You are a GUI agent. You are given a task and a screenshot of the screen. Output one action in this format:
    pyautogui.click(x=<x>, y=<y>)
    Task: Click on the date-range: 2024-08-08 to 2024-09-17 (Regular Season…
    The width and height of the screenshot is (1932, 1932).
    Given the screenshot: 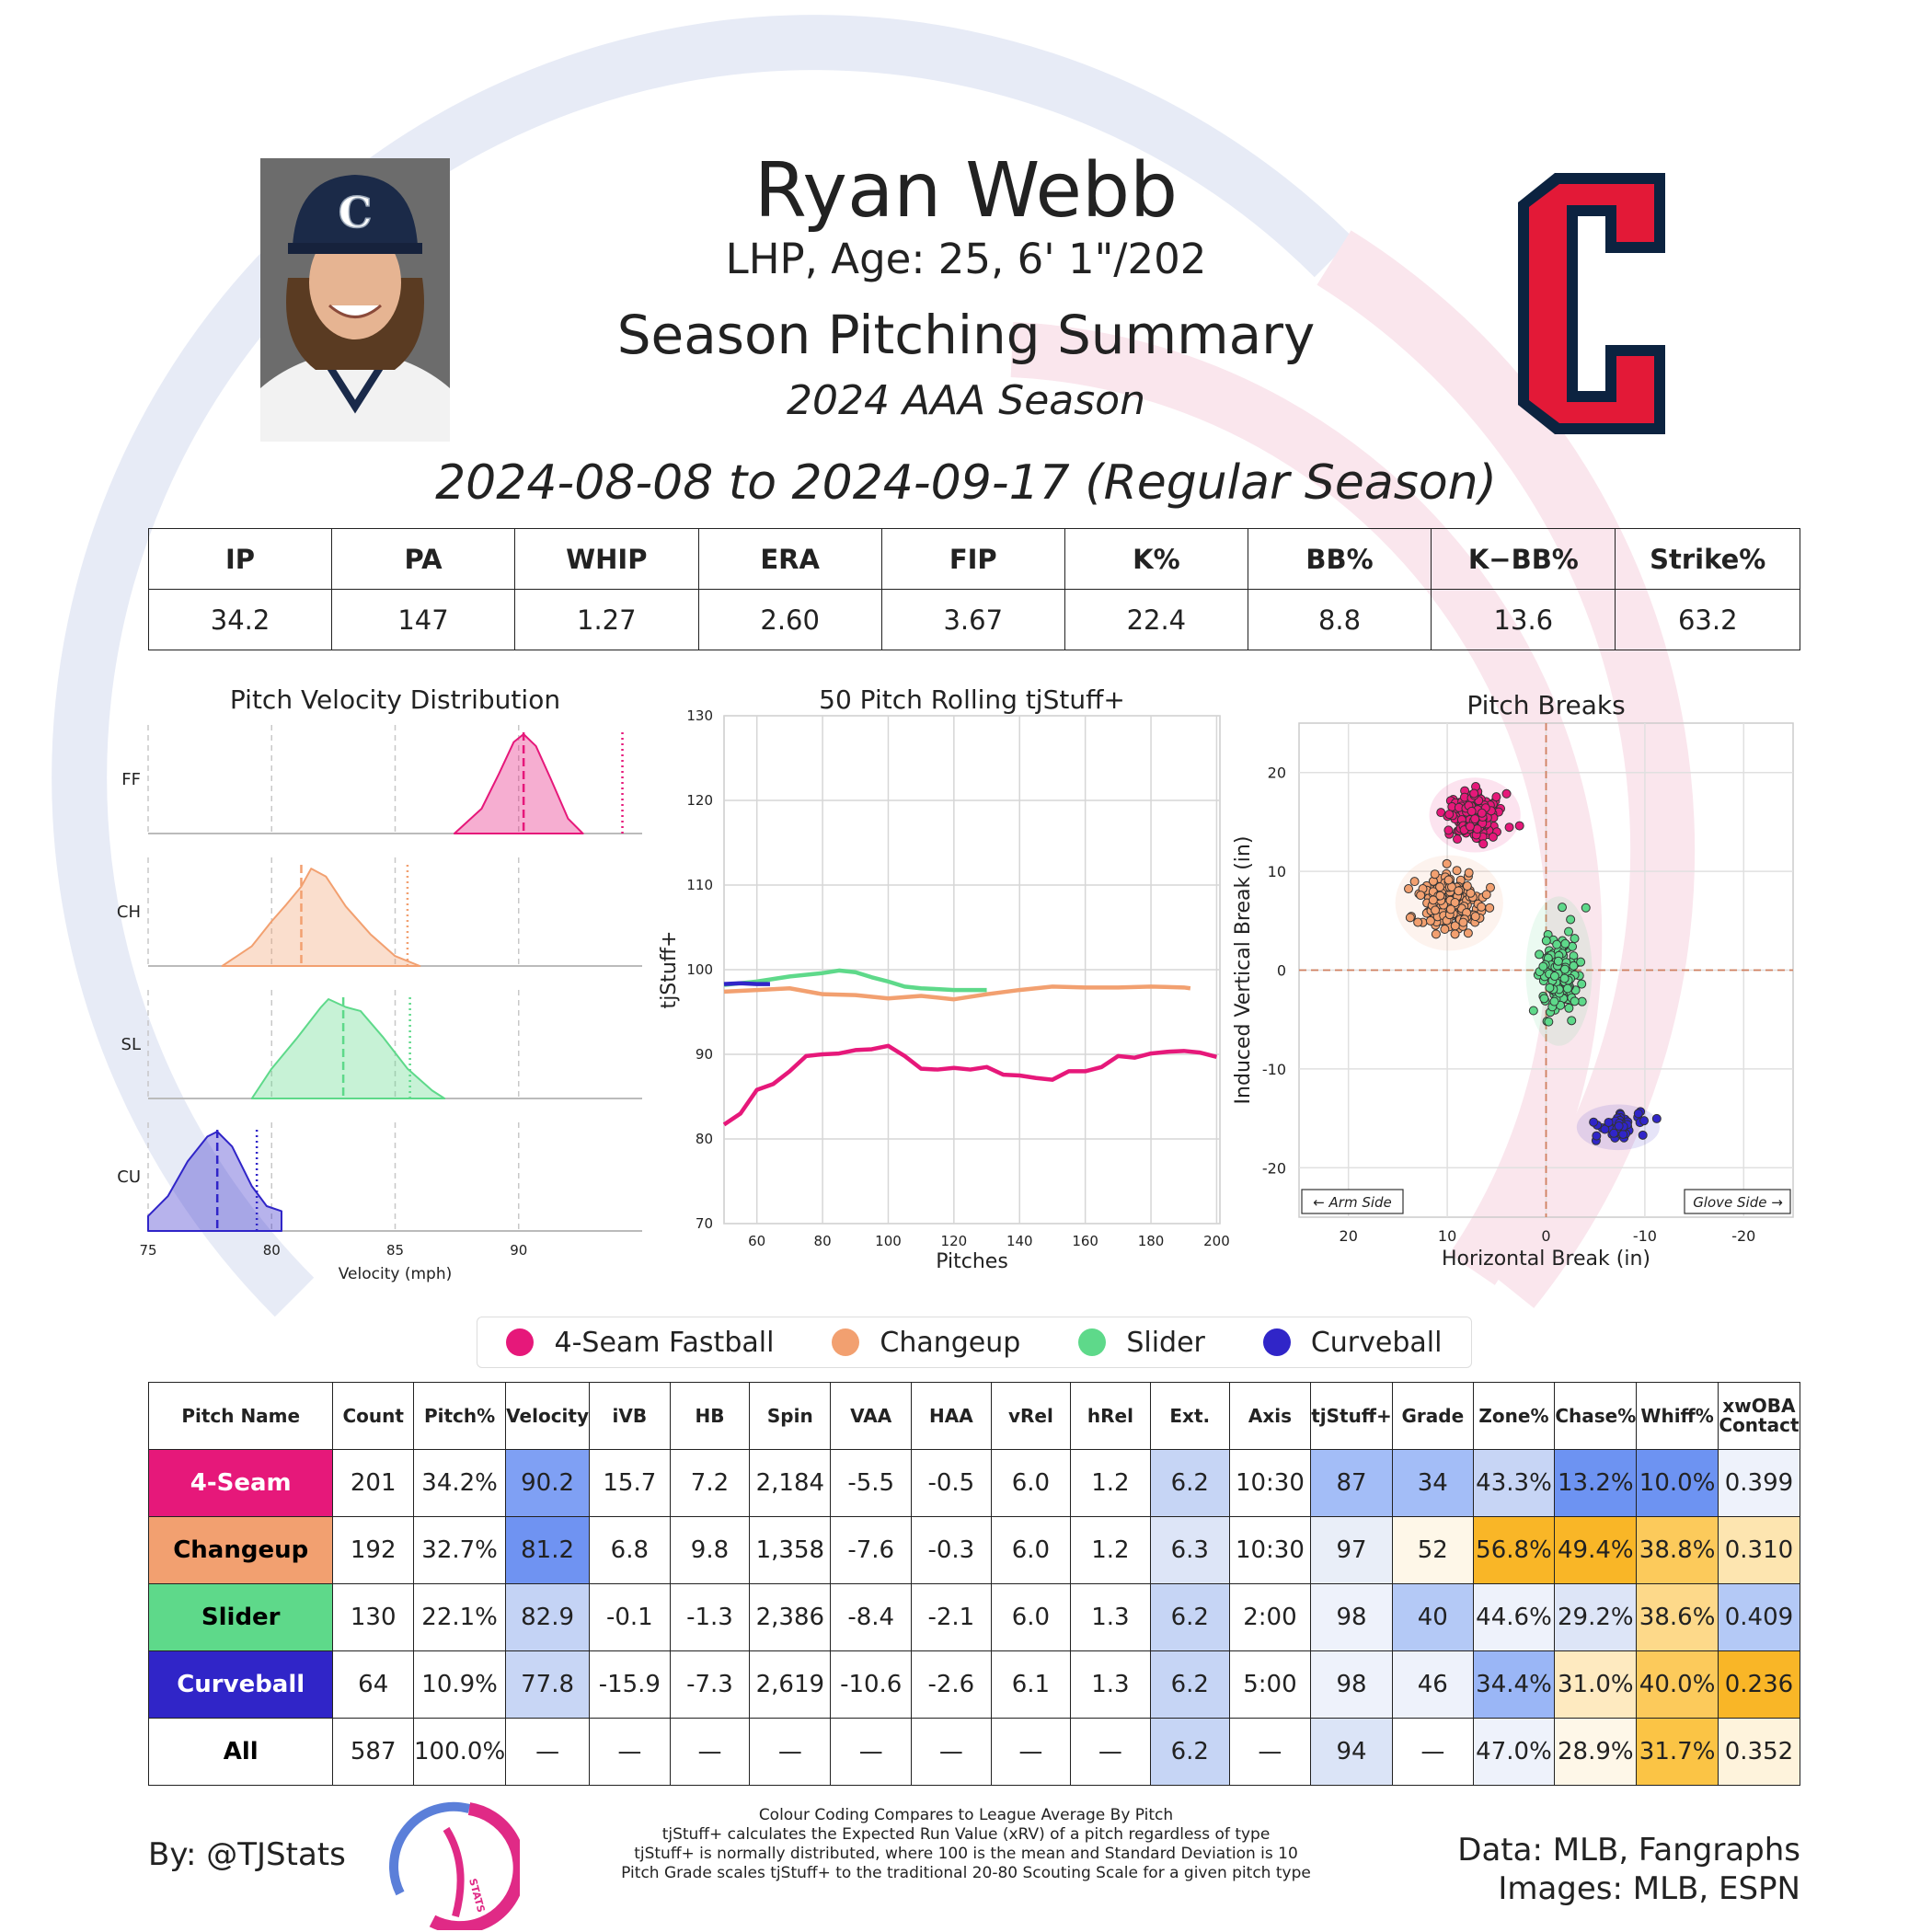 What is the action you would take?
    pyautogui.click(x=966, y=483)
    